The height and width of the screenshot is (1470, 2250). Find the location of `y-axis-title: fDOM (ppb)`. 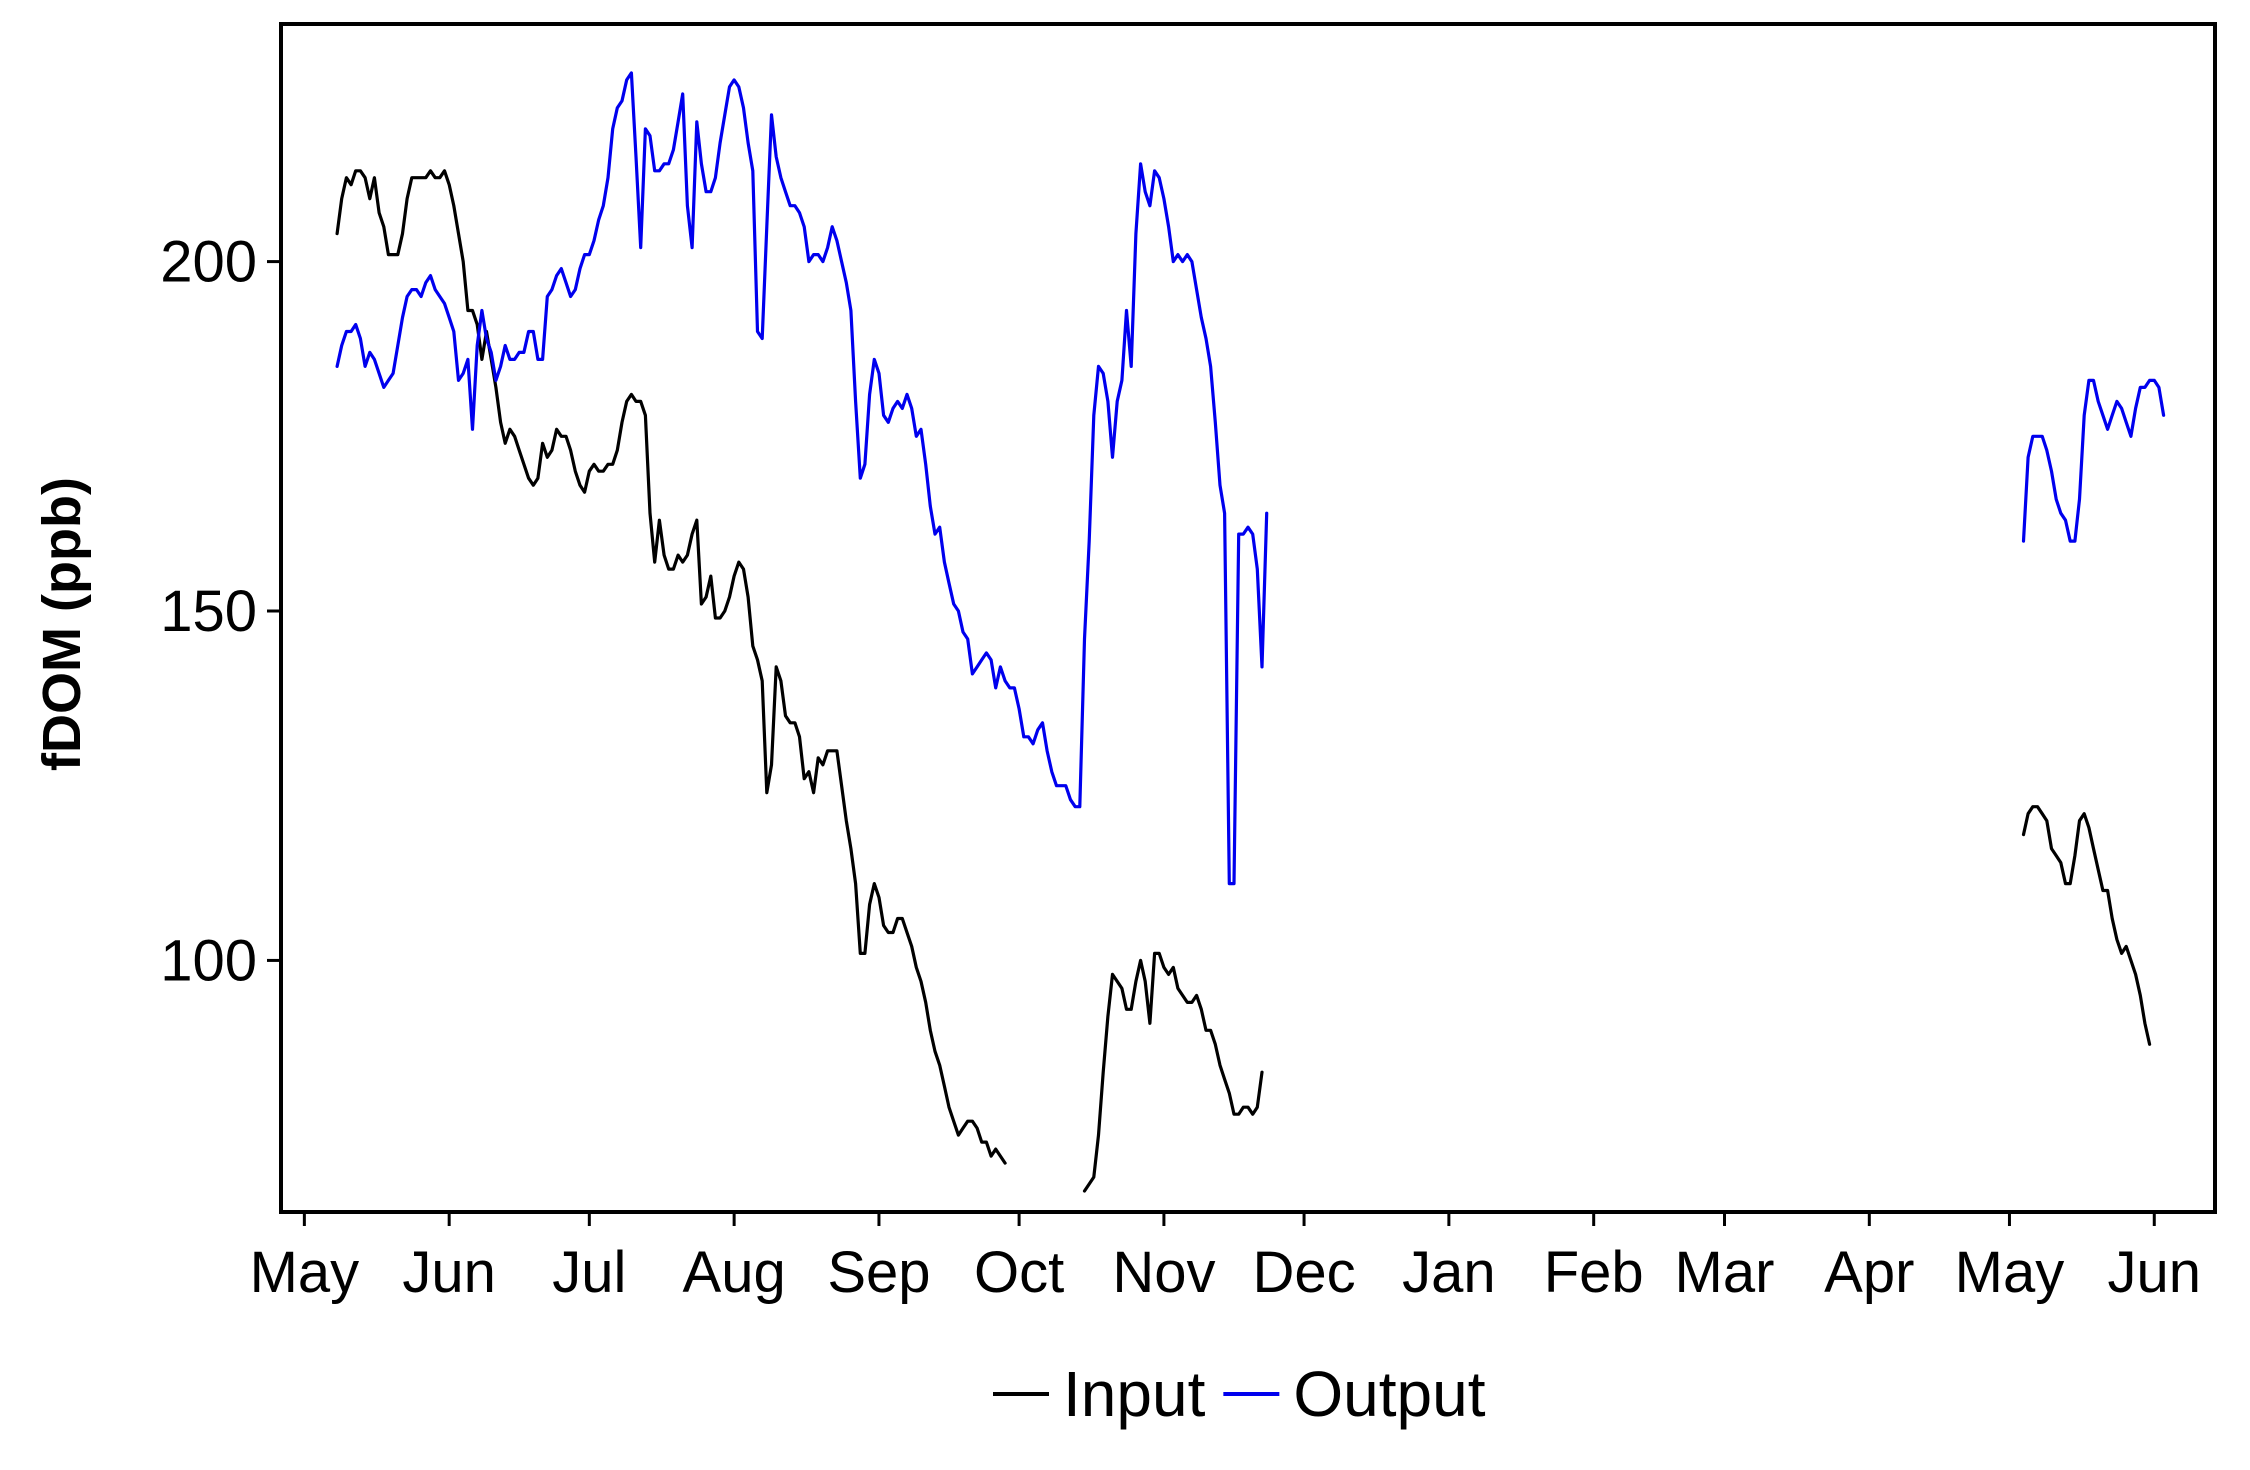

y-axis-title: fDOM (ppb) is located at coordinates (62, 624).